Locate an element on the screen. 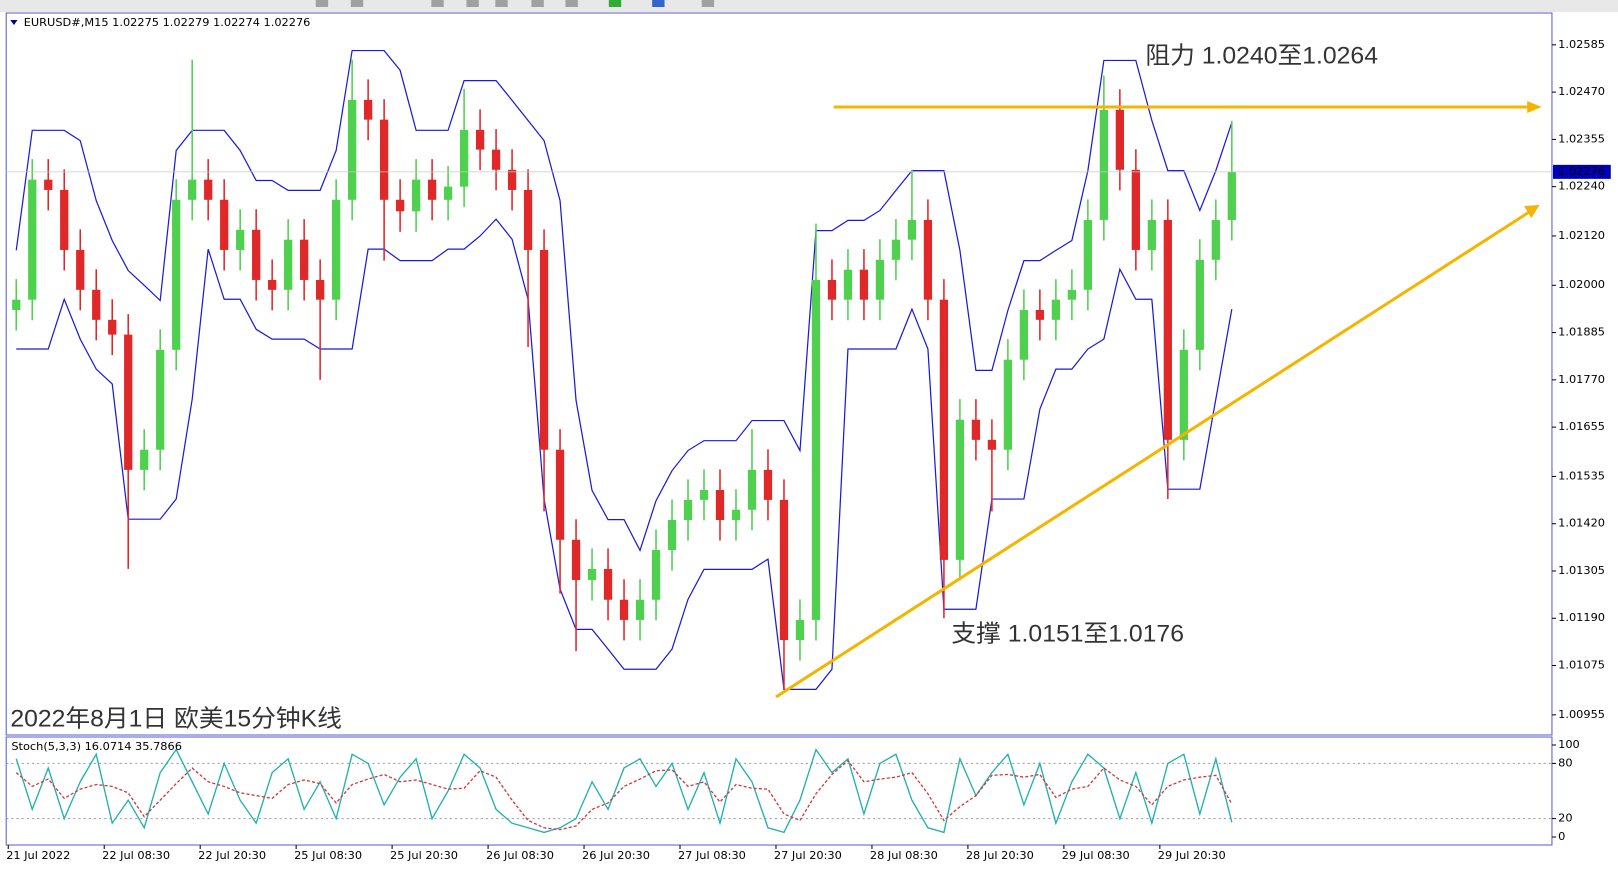 This screenshot has width=1618, height=888. annotation: 2022年8月1日 欧美15分钟K线 is located at coordinates (176, 719).